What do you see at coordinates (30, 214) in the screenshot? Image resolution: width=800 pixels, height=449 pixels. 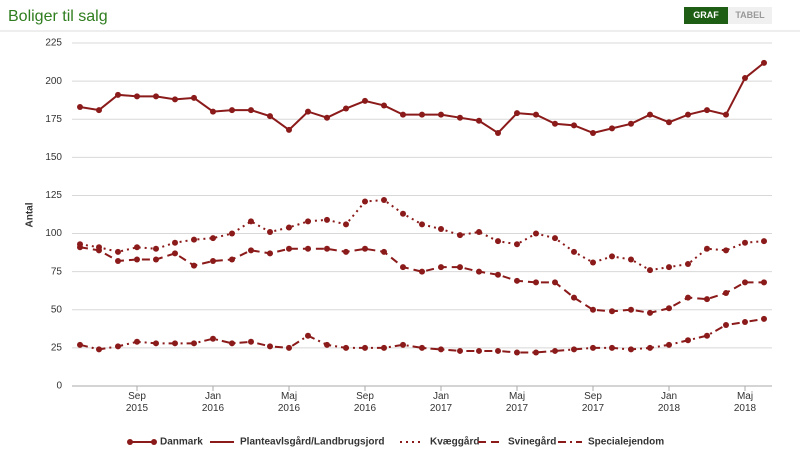 I see `y-axis-label: Antal` at bounding box center [30, 214].